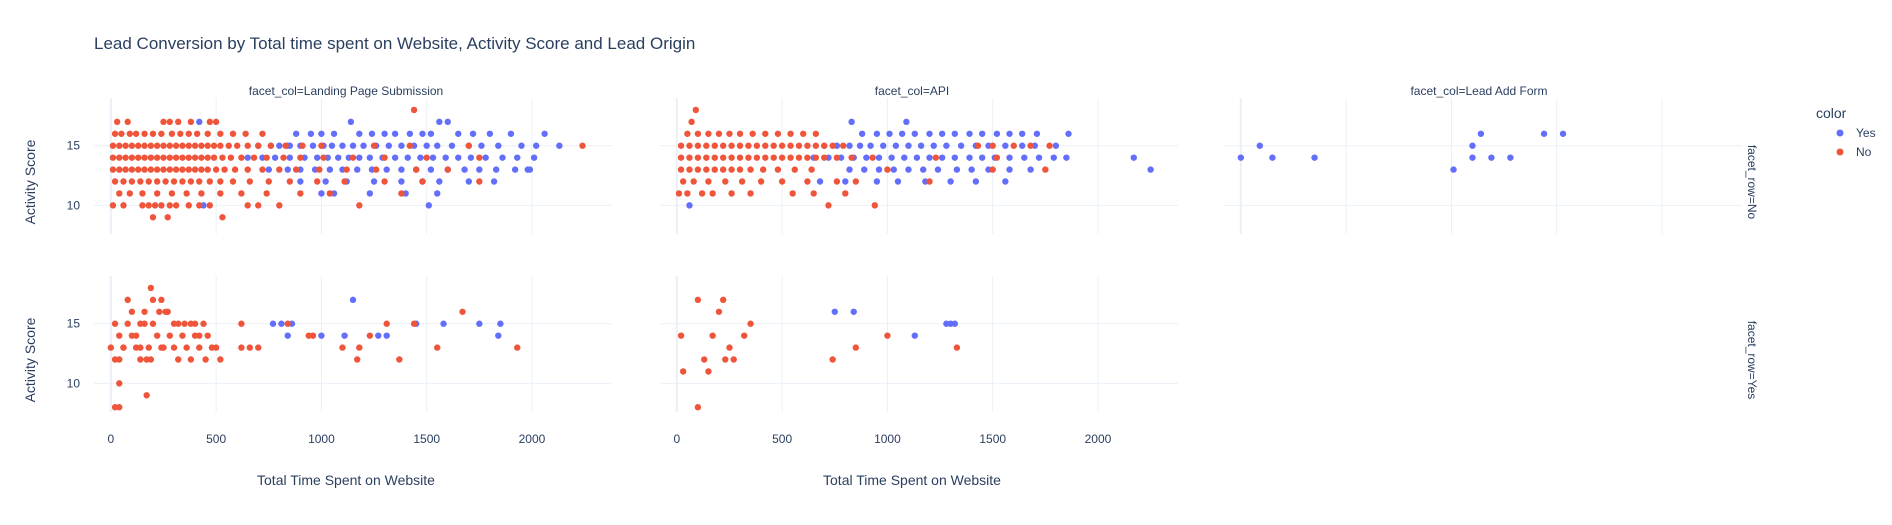 The width and height of the screenshot is (1892, 525). What do you see at coordinates (1846, 132) in the screenshot?
I see `legend: color Yes No` at bounding box center [1846, 132].